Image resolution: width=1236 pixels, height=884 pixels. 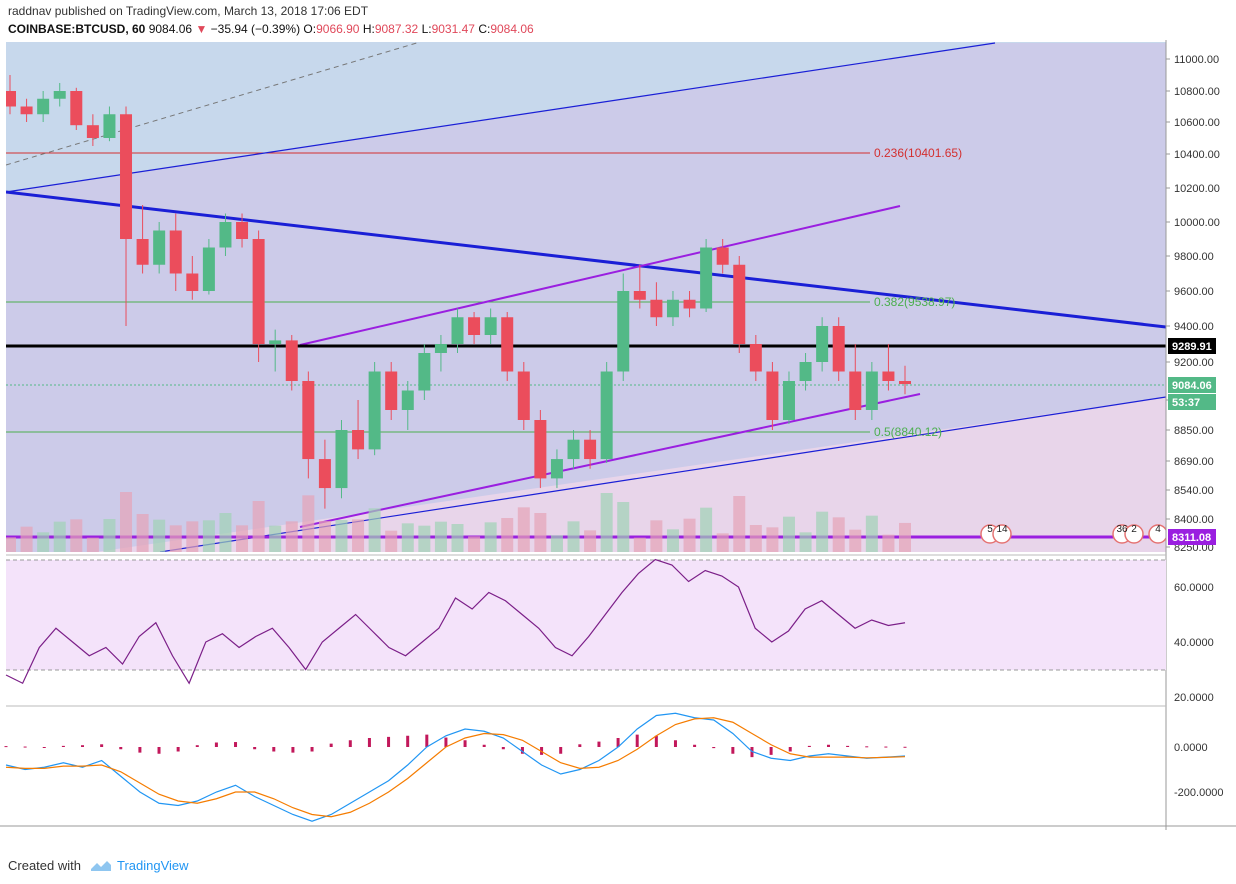 I want to click on channel-lower-line, so click(x=610, y=460).